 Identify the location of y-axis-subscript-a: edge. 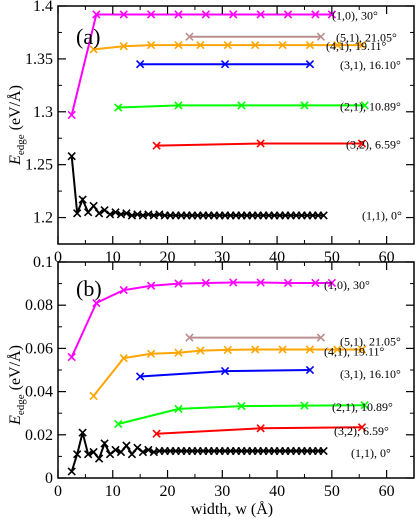
(21, 144).